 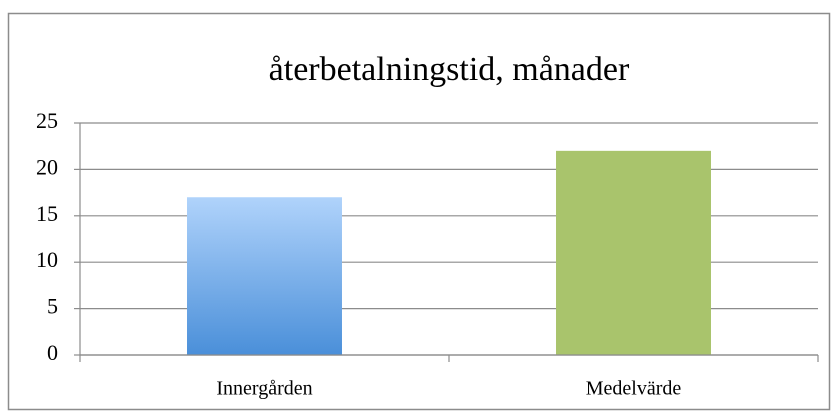 I want to click on y-tick-label: 20, so click(x=47, y=166).